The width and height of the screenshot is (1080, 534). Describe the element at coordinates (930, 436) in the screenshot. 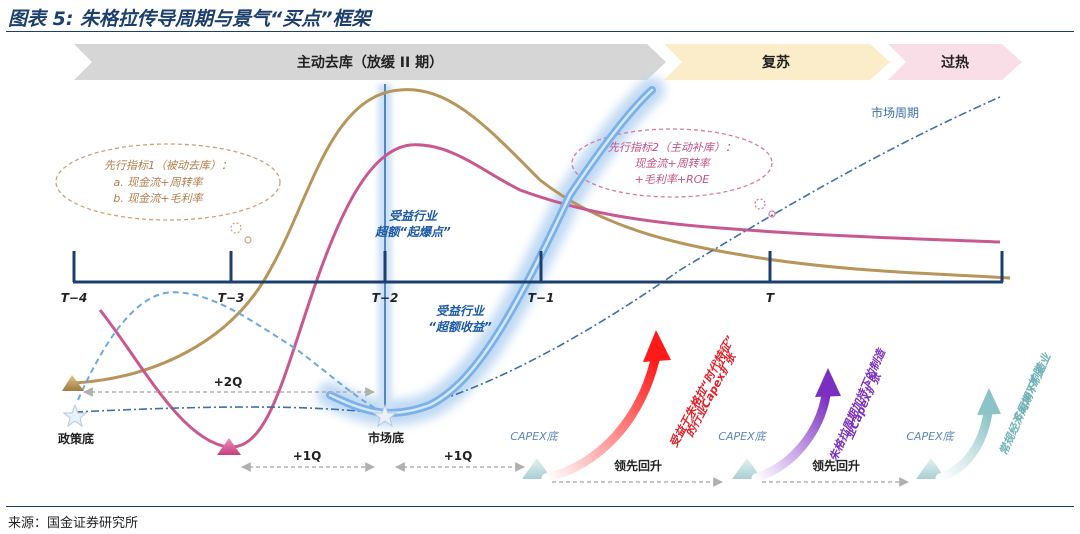

I see `capex-bottom-label-3: CAPEX底` at that location.